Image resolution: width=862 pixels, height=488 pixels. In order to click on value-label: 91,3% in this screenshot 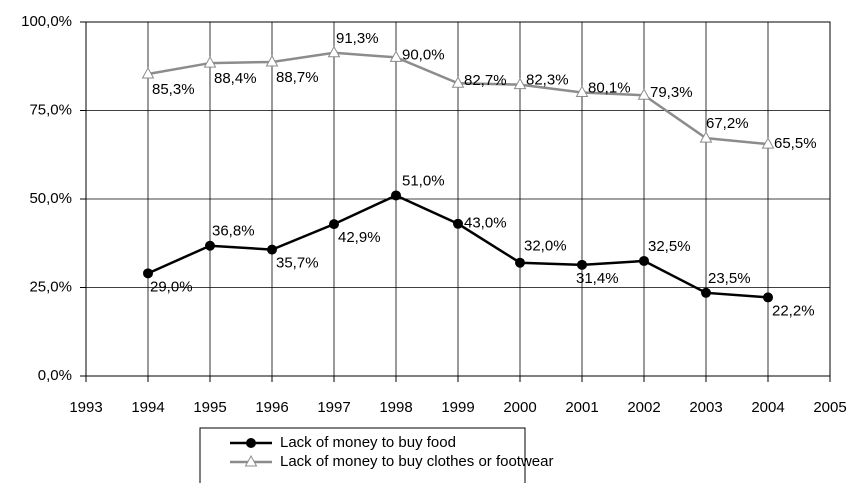, I will do `click(357, 38)`.